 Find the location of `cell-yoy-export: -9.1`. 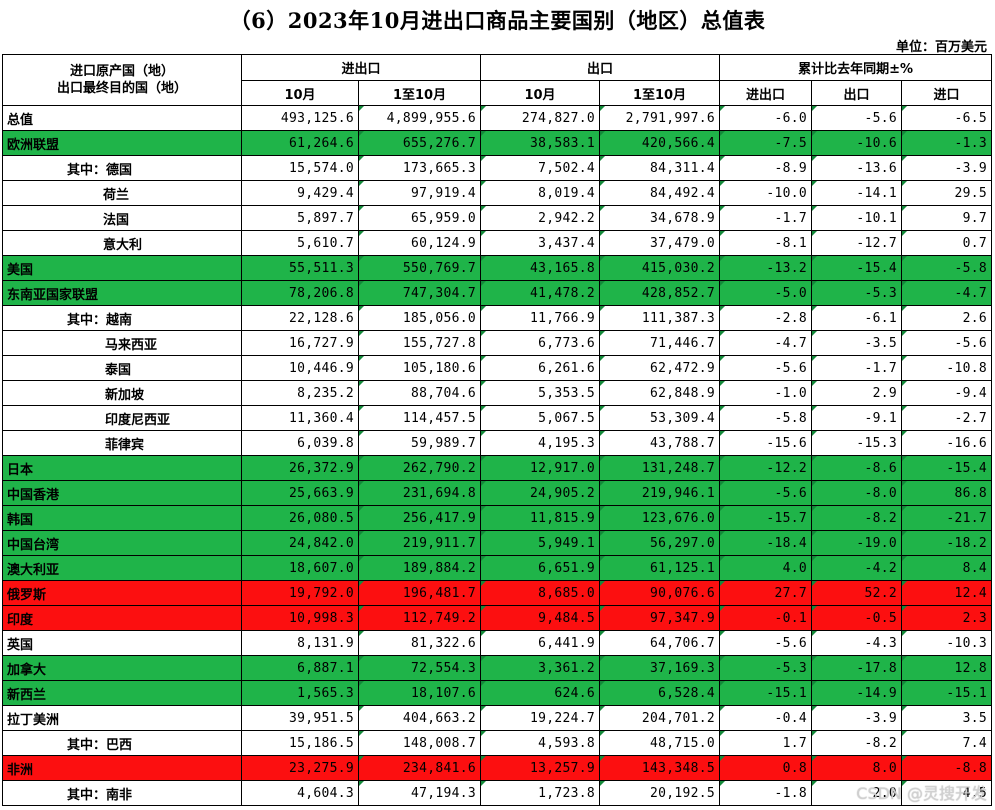

cell-yoy-export: -9.1 is located at coordinates (857, 418).